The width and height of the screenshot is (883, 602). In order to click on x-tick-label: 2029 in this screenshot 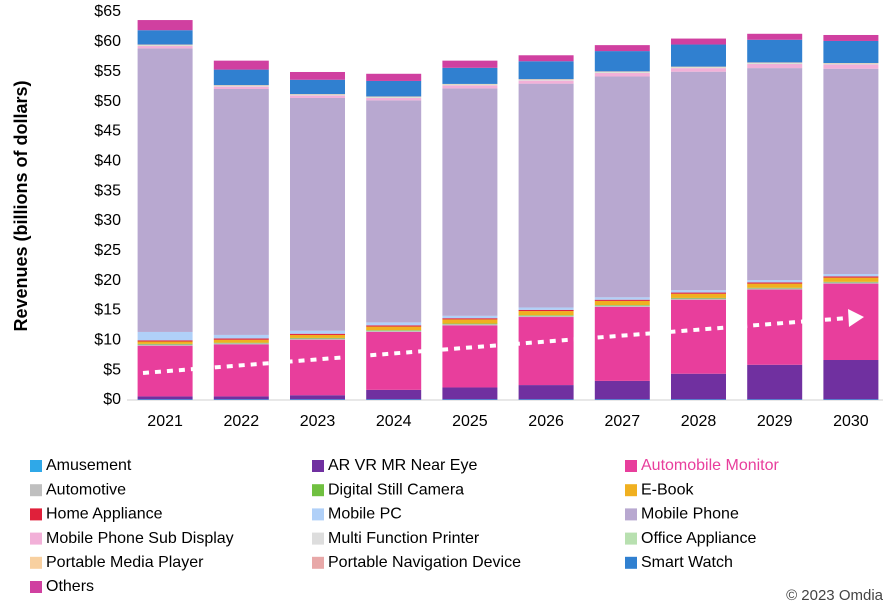, I will do `click(775, 421)`.